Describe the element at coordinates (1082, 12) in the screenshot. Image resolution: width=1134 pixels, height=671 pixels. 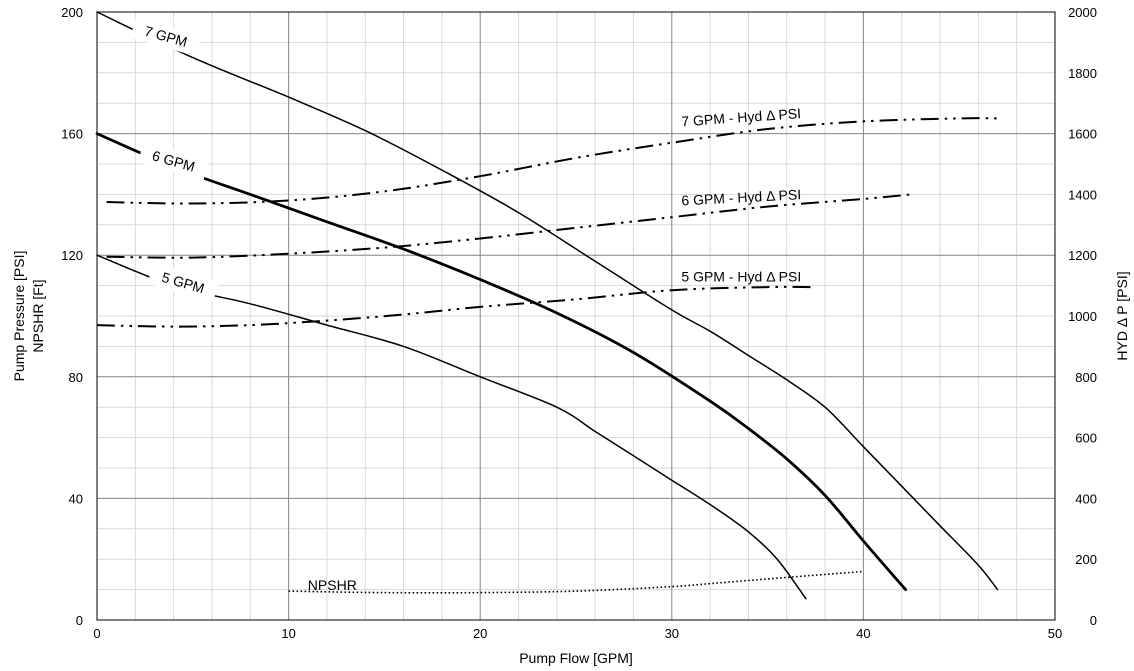
I see `y-right-tick-label: 2000` at that location.